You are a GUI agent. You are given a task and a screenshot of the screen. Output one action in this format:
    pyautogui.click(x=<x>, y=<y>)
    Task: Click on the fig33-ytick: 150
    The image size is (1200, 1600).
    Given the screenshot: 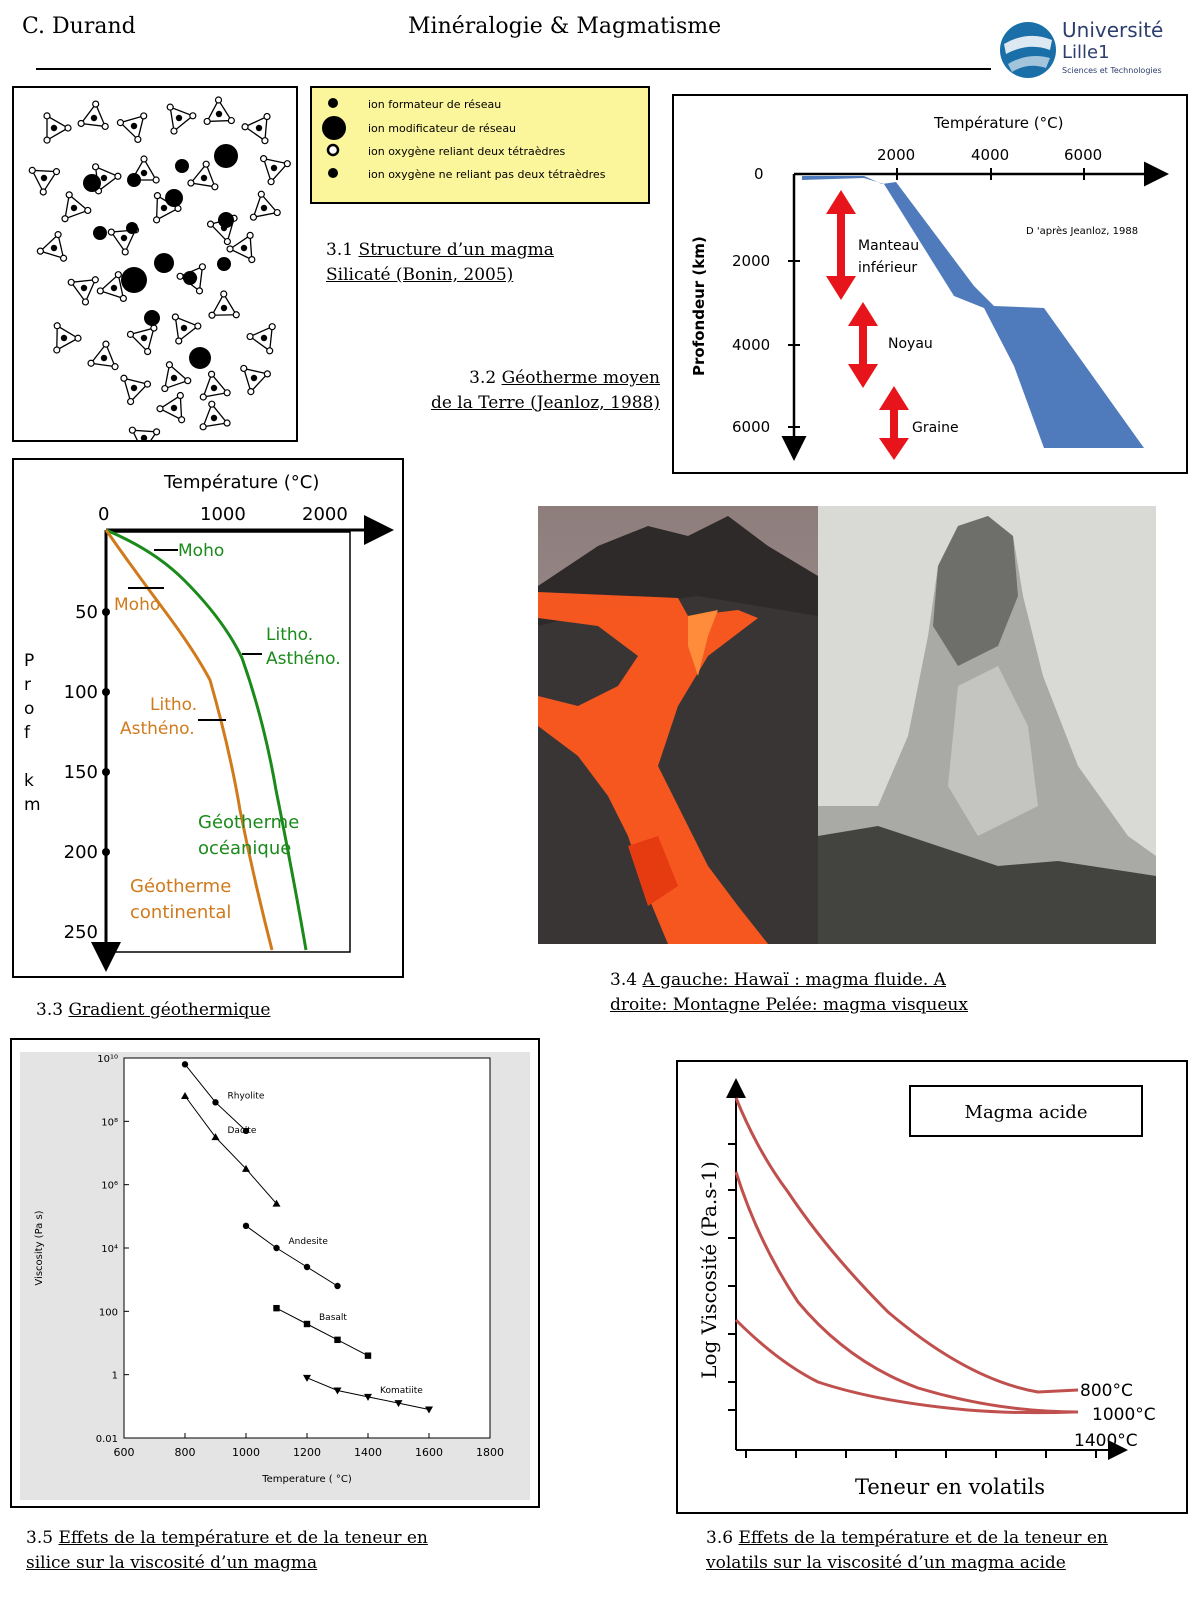 What is the action you would take?
    pyautogui.click(x=81, y=772)
    